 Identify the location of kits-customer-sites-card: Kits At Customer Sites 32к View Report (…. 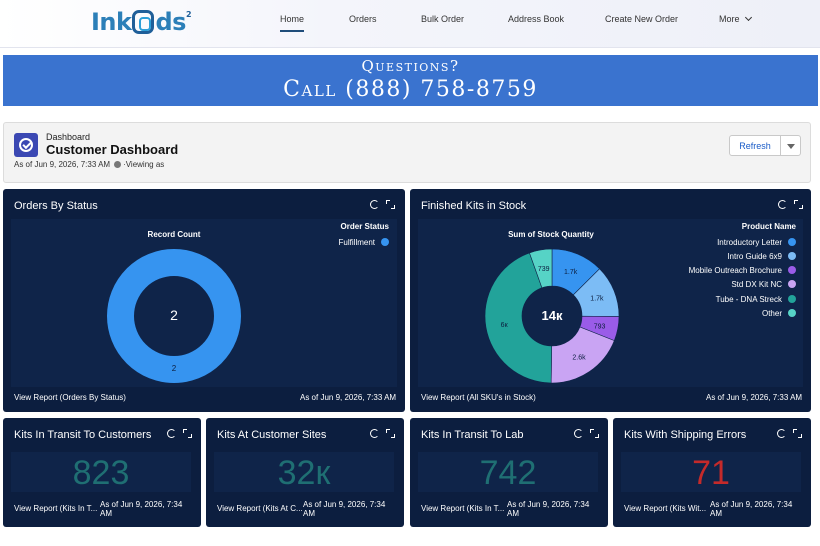
(305, 472).